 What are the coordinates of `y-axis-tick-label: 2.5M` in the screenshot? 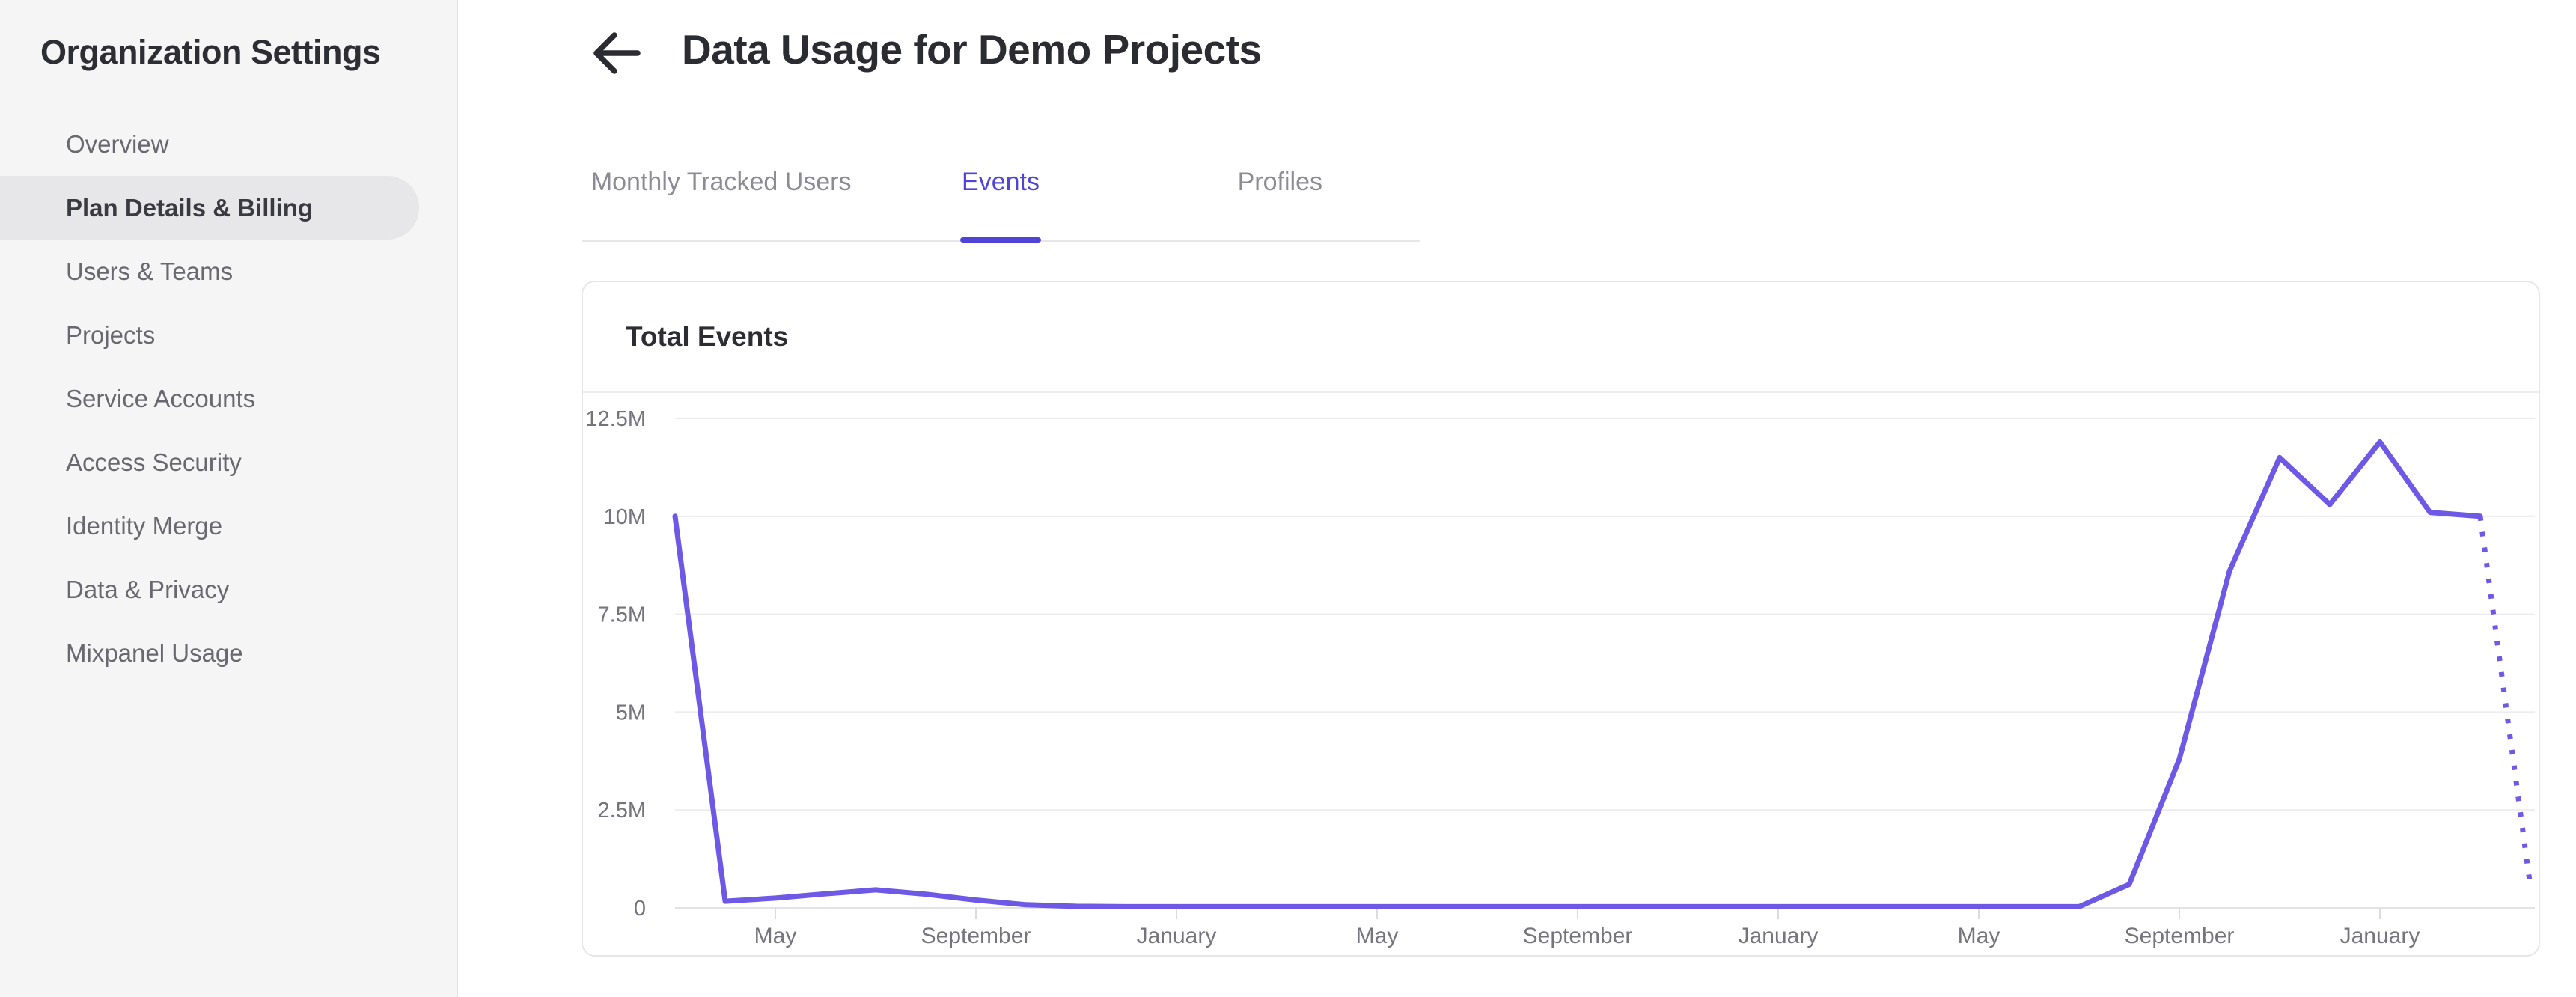 It's located at (622, 811).